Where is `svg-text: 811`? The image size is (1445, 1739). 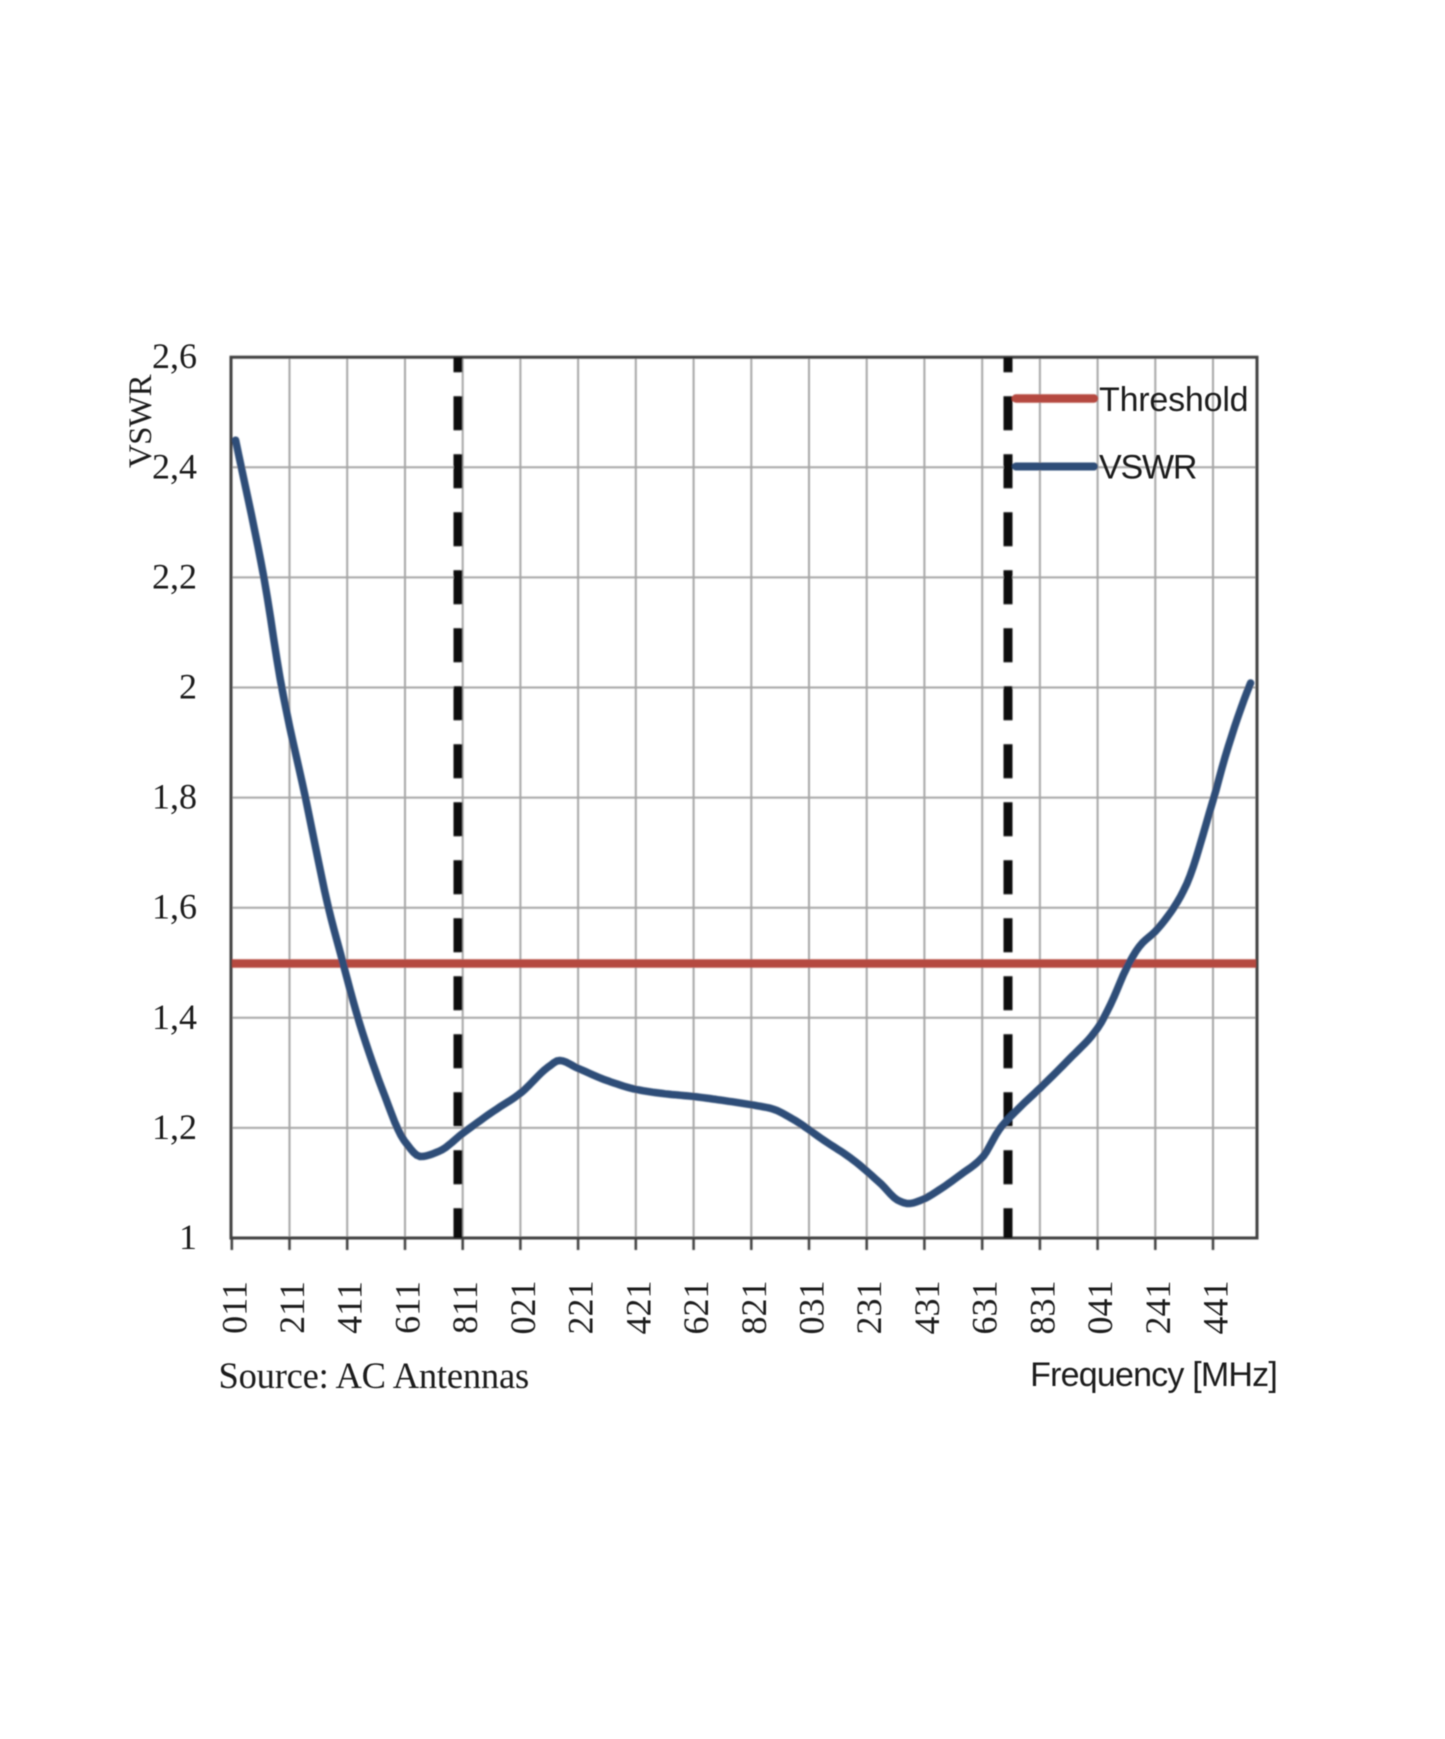 svg-text: 811 is located at coordinates (465, 1307).